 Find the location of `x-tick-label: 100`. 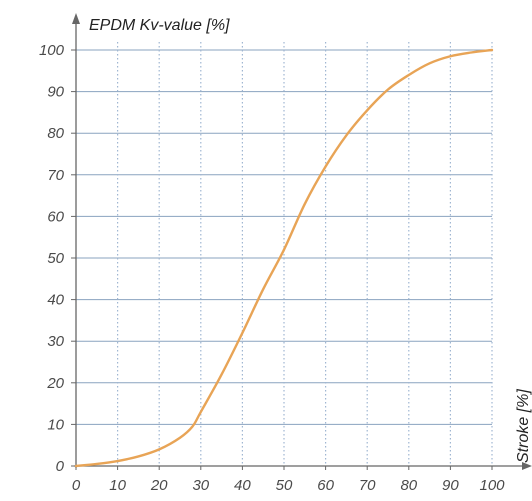

x-tick-label: 100 is located at coordinates (492, 485).